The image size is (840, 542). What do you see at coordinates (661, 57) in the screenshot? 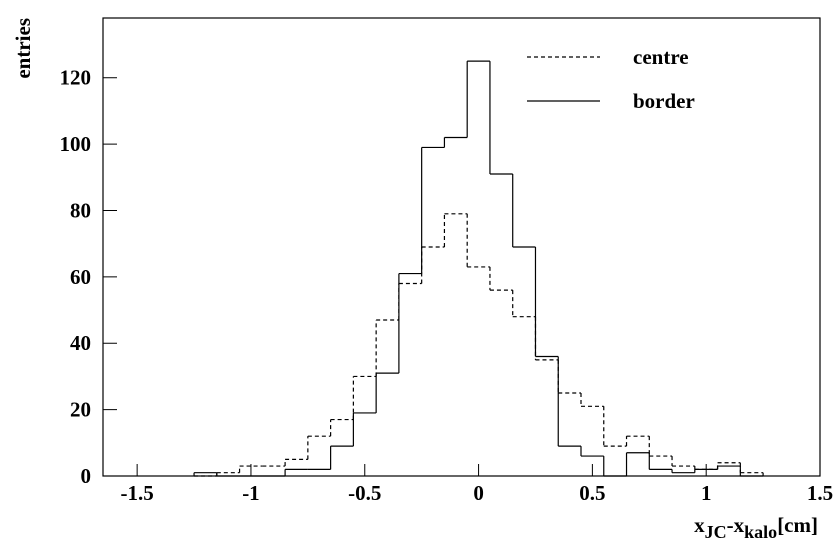
I see `legend-label: centre` at bounding box center [661, 57].